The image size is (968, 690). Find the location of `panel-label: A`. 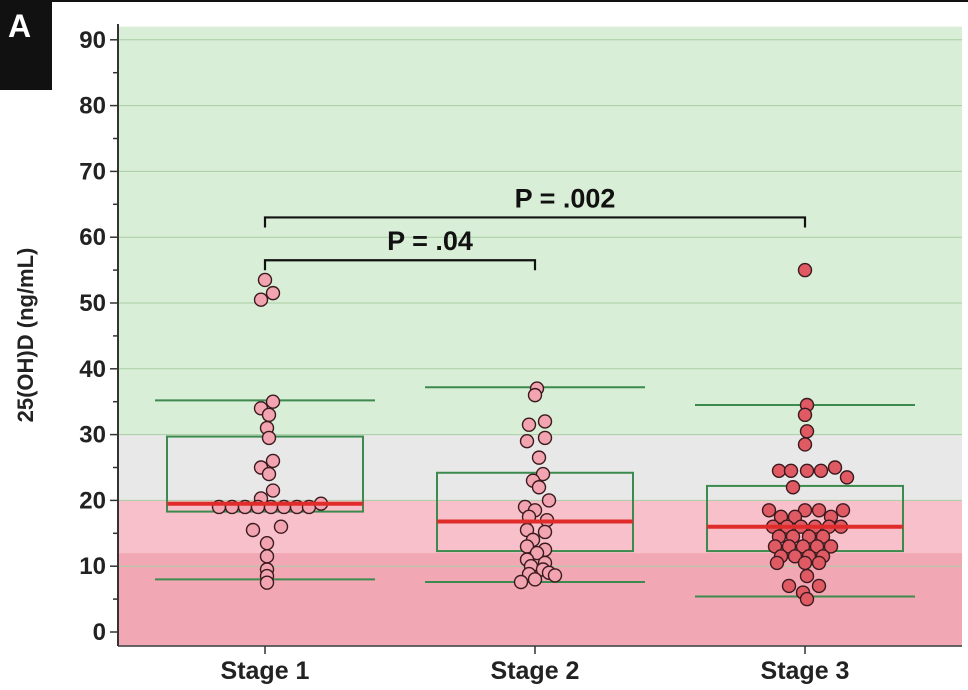

panel-label: A is located at coordinates (20, 26).